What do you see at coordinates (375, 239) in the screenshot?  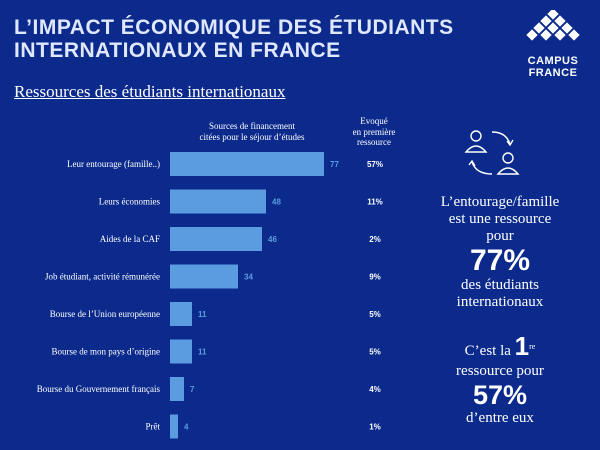 I see `first-resource-value: 2%` at bounding box center [375, 239].